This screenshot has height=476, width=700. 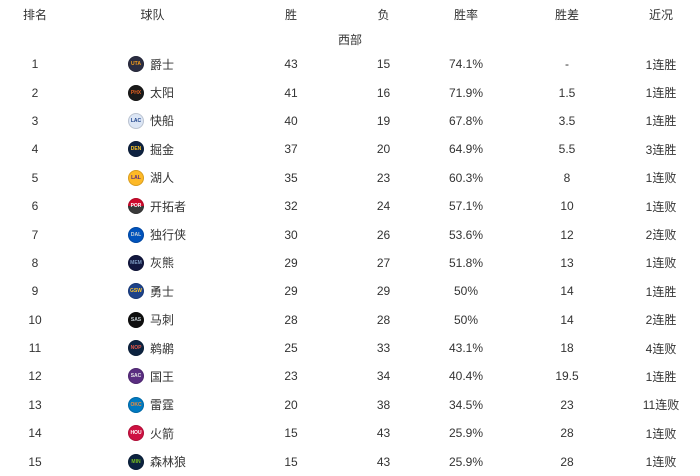 What do you see at coordinates (350, 64) in the screenshot?
I see `table-row: 1 UTA 爵士 43 15 74.1% - 1连胜` at bounding box center [350, 64].